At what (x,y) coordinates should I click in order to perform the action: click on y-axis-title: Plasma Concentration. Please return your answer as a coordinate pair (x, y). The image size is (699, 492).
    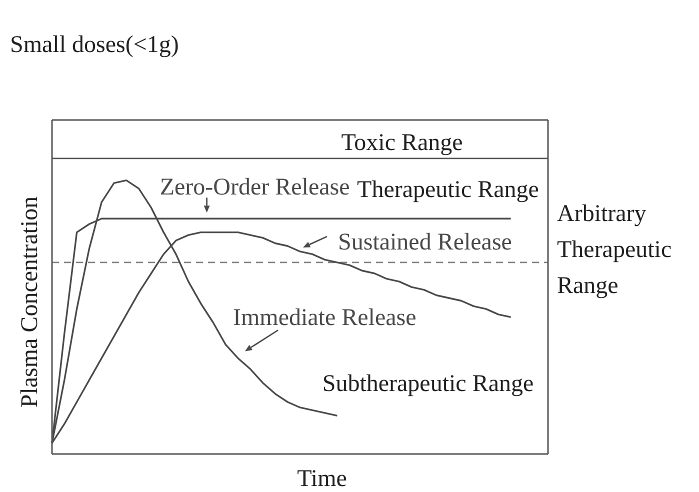
    Looking at the image, I should click on (30, 302).